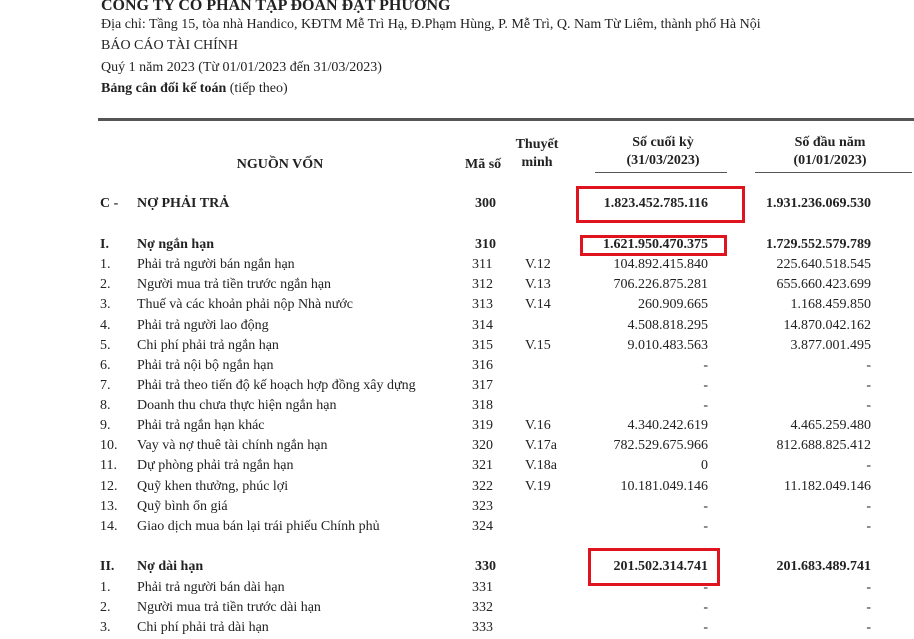  I want to click on cell-code: 312, so click(482, 284).